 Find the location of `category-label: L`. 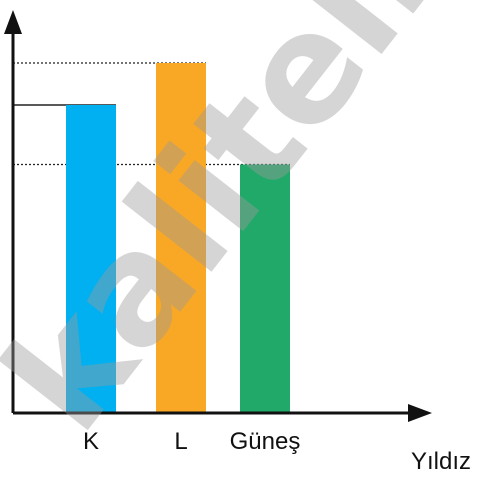

category-label: L is located at coordinates (180, 441).